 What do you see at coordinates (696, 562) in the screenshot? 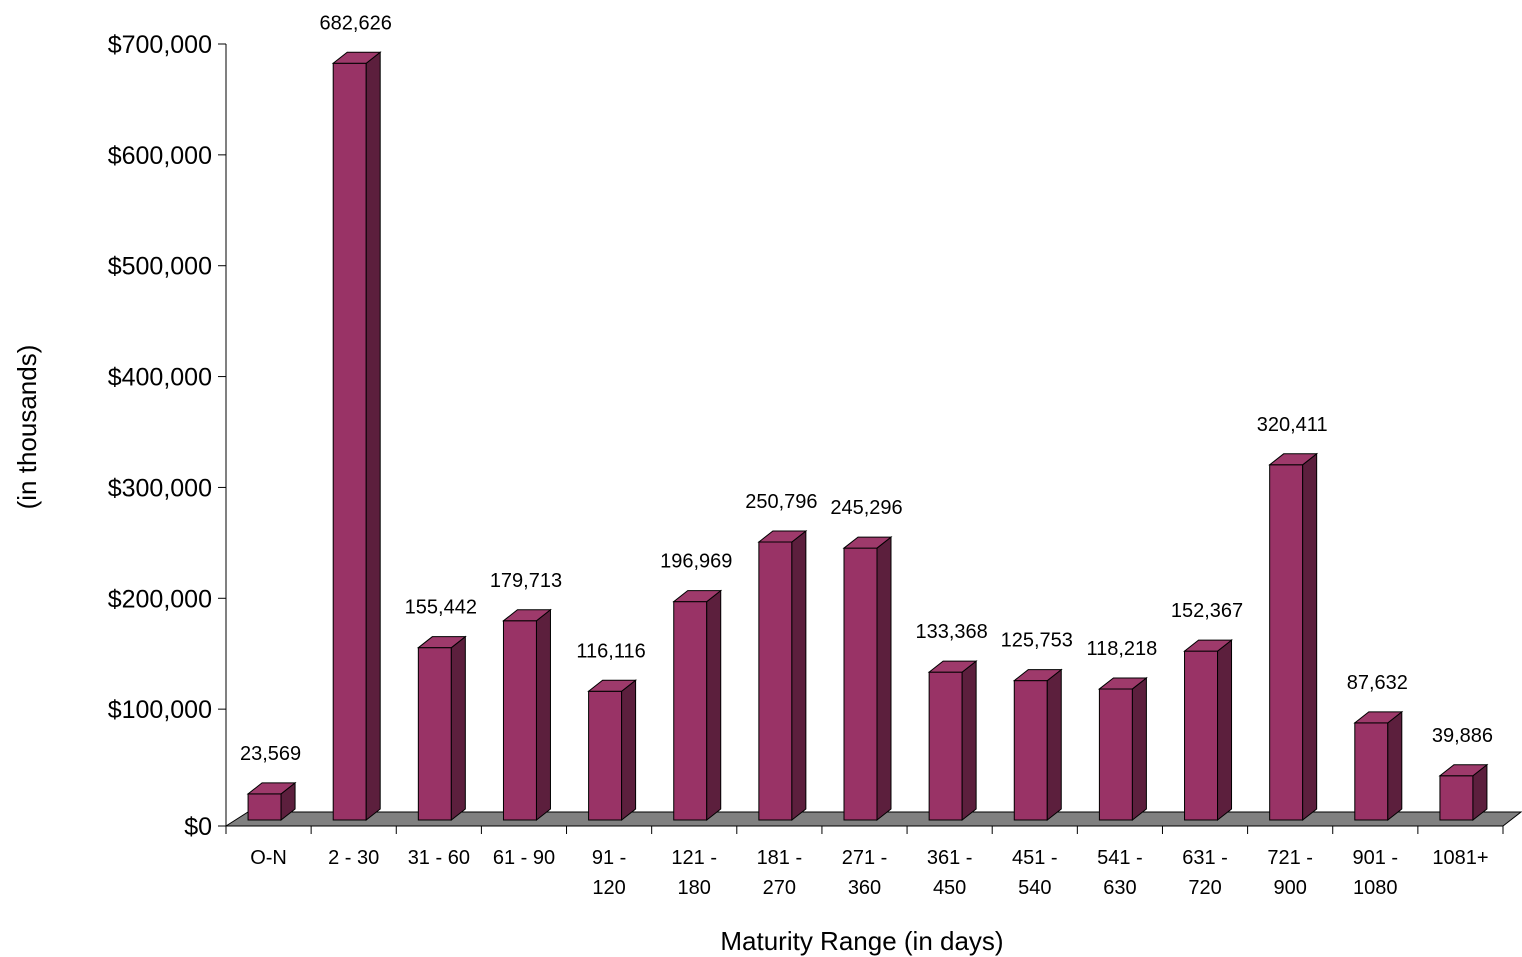
I see `data-label: 196,969` at bounding box center [696, 562].